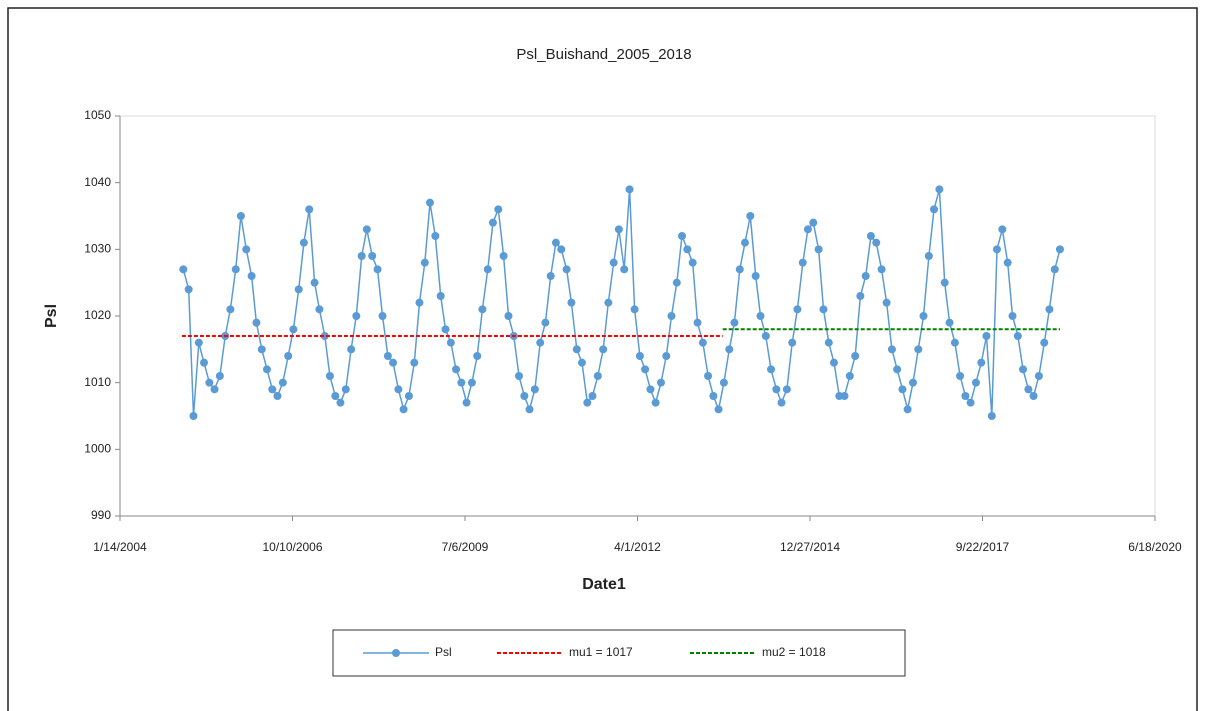 The image size is (1208, 711). What do you see at coordinates (120, 547) in the screenshot?
I see `x-tick-label: 1/14/2004` at bounding box center [120, 547].